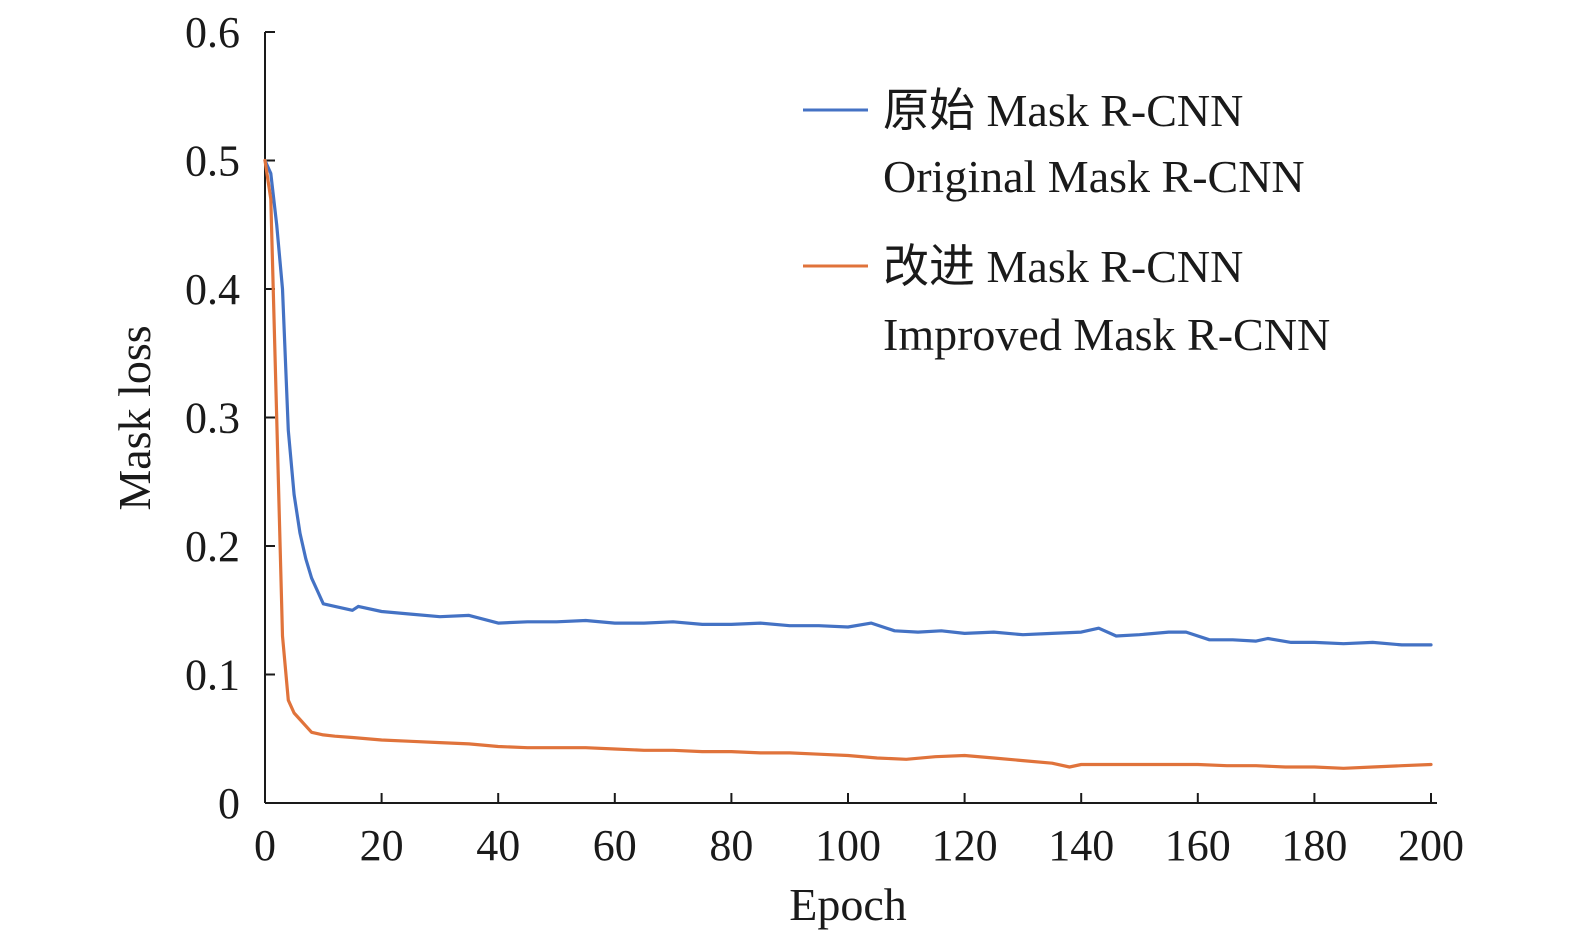 This screenshot has width=1575, height=945. Describe the element at coordinates (212, 161) in the screenshot. I see `y-tick-label: 0.5` at that location.